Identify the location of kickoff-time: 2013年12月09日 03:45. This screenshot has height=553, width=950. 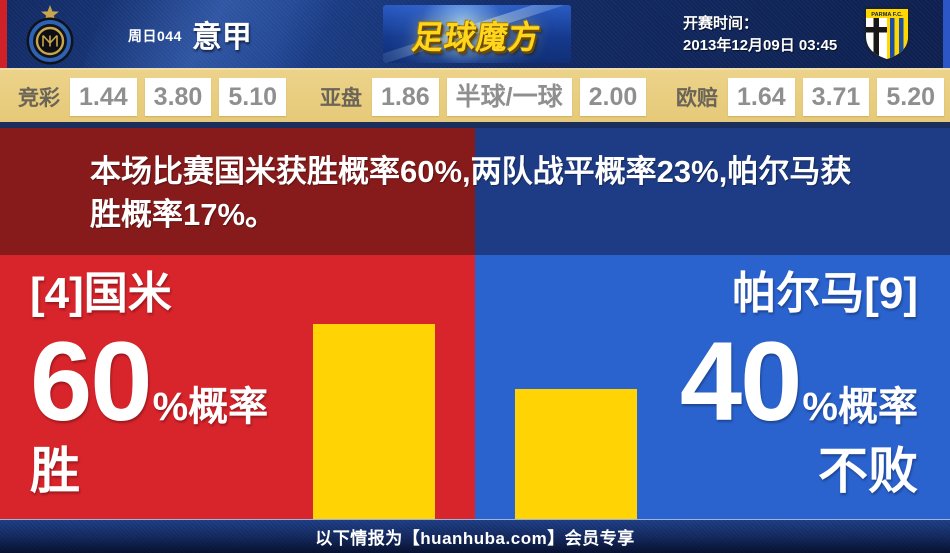
(760, 45).